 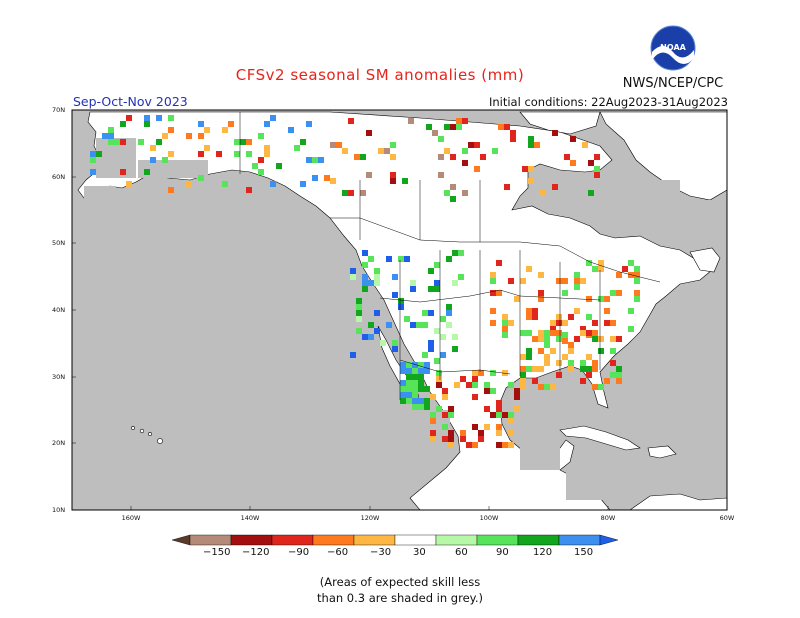 What do you see at coordinates (609, 540) in the screenshot?
I see `colorbar-arrow-right` at bounding box center [609, 540].